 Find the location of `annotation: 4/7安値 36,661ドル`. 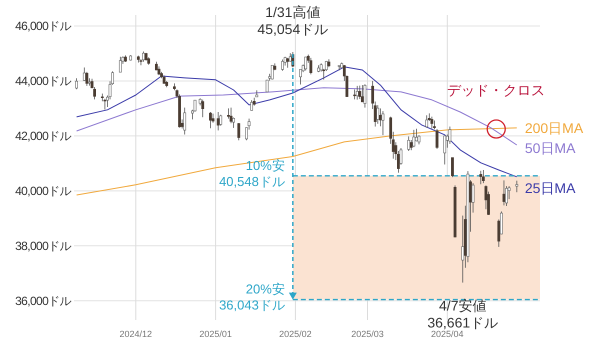

annotation: 4/7安値 36,661ドル is located at coordinates (462, 314).